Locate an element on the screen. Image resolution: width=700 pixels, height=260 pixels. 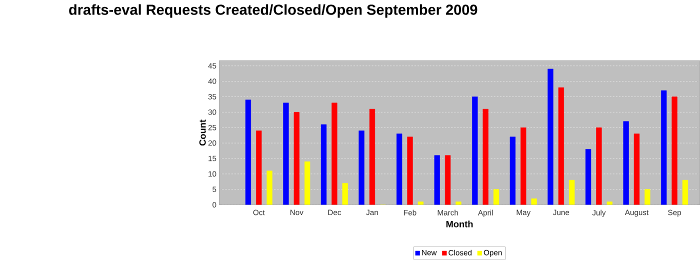
x-axis-title: Month is located at coordinates (459, 224).